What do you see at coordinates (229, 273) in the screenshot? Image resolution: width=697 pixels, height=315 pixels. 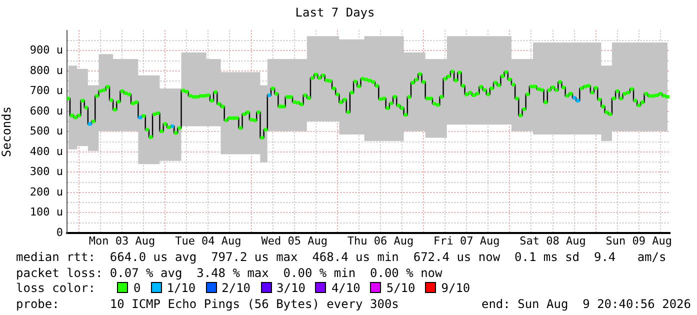 I see `text: packet loss: 0.07 % avg 3.48 % max 0.00 % min 0.00 % now` at bounding box center [229, 273].